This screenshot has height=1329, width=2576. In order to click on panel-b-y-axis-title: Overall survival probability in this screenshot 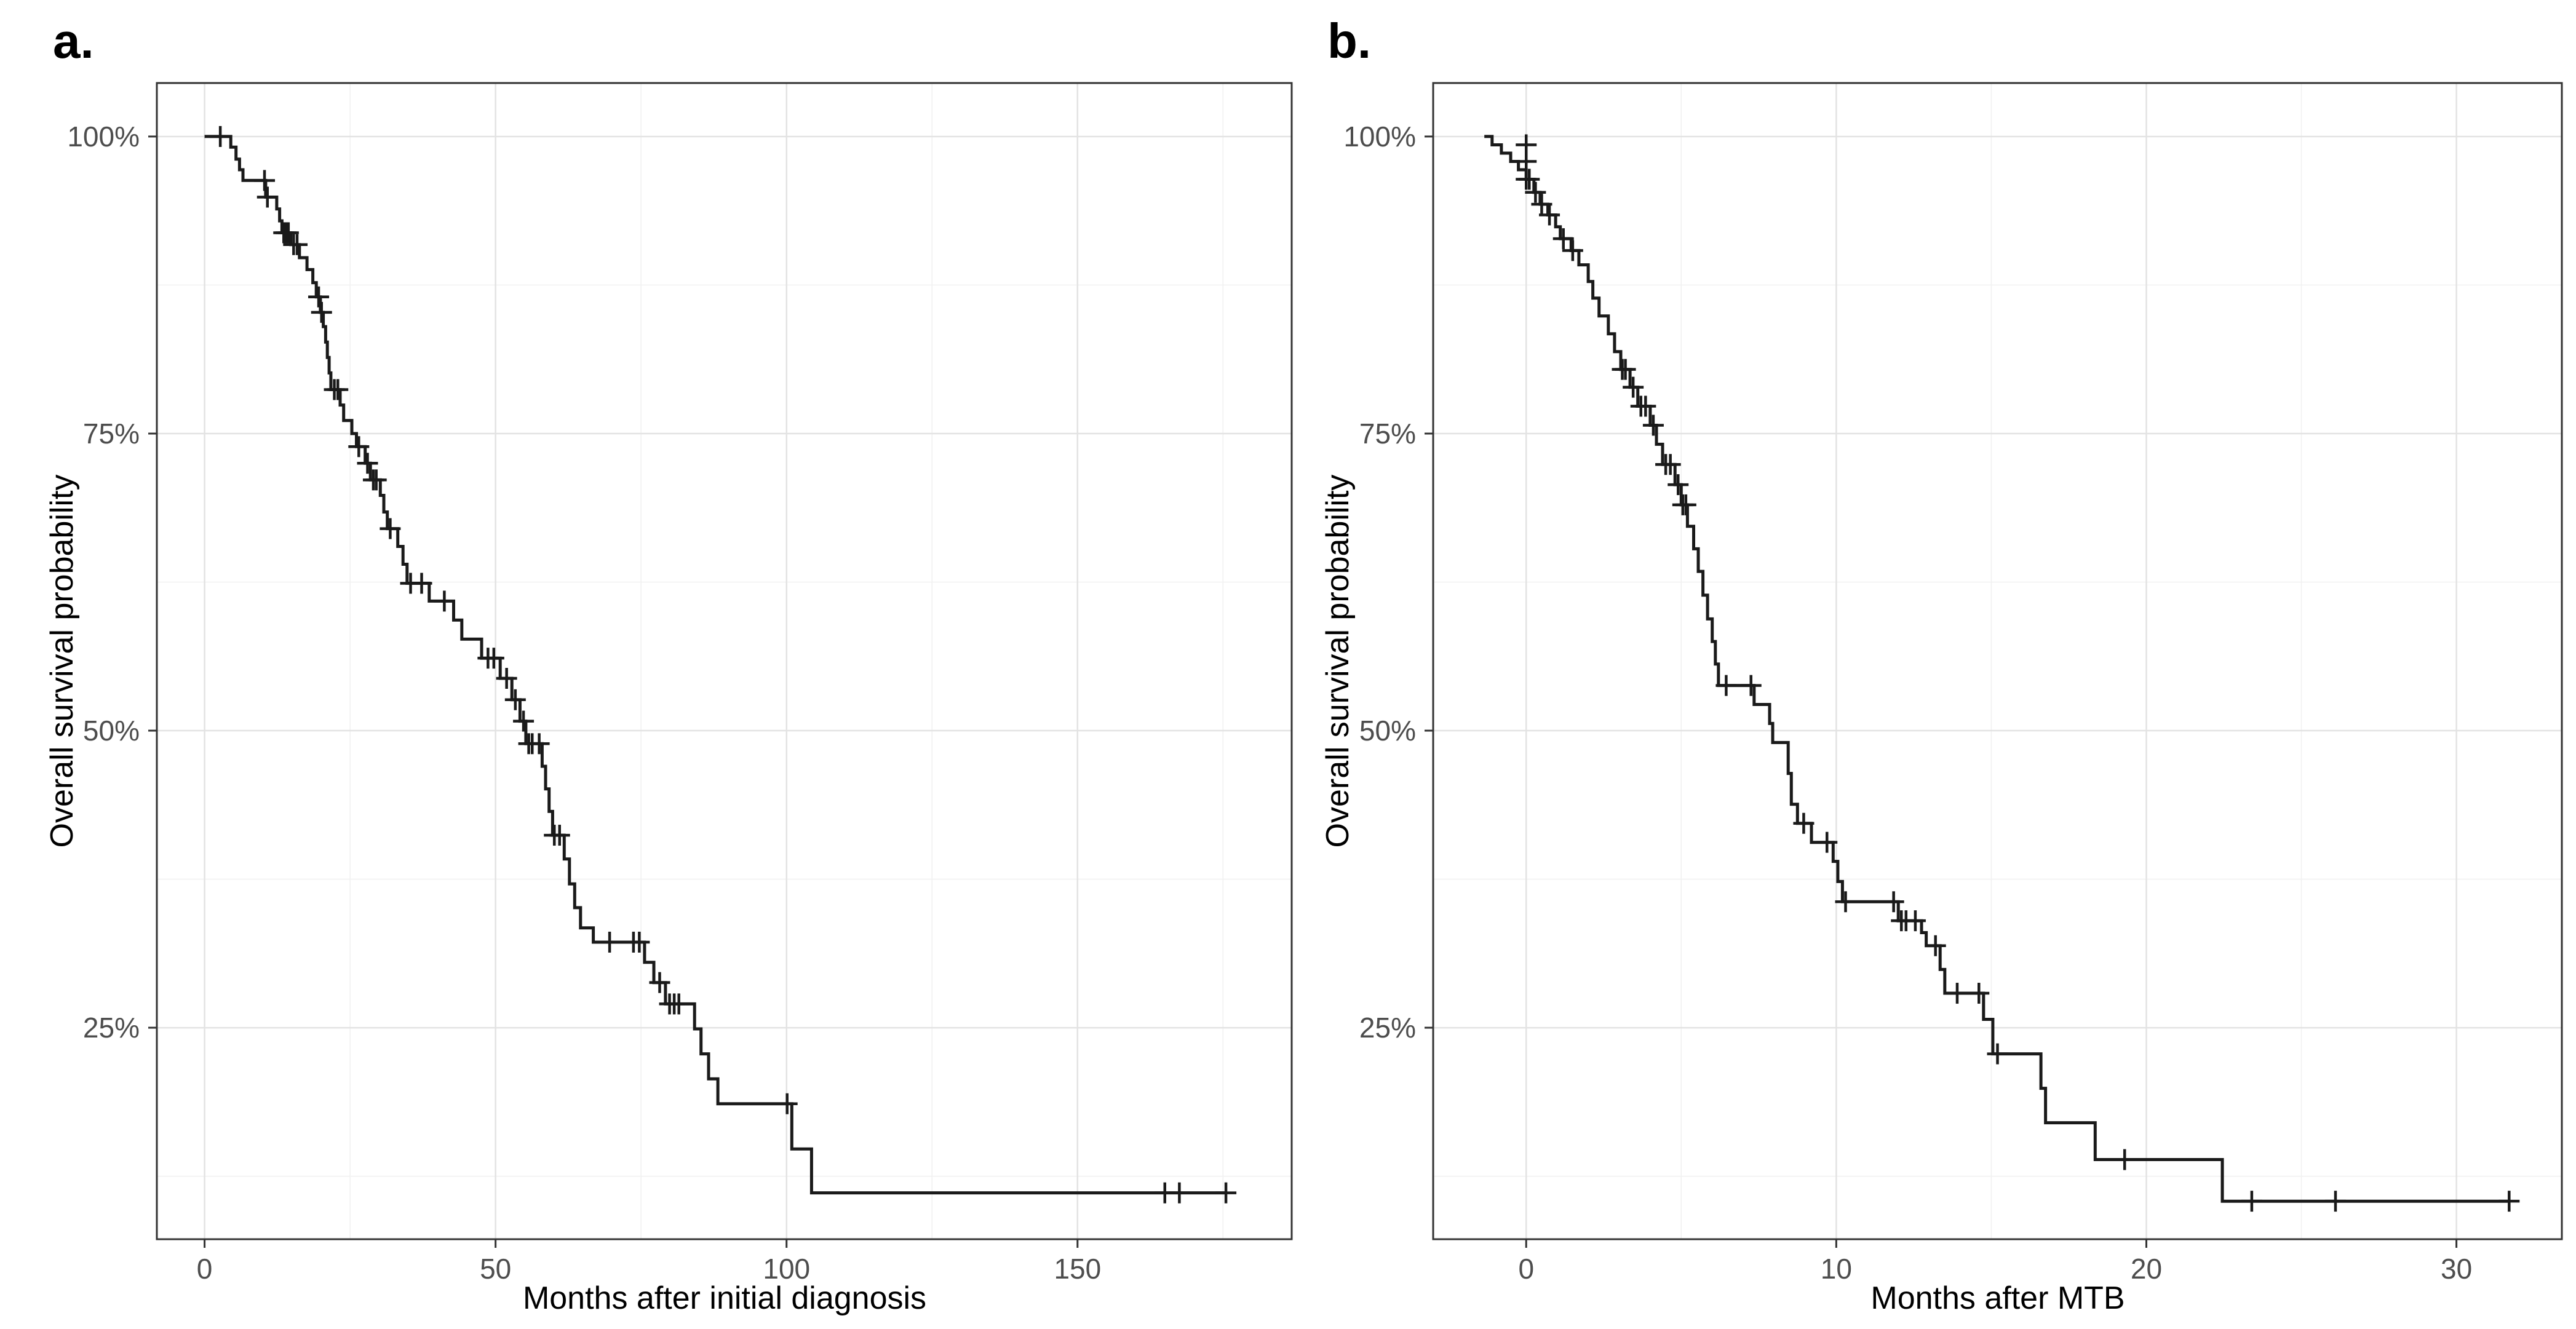, I will do `click(1338, 661)`.